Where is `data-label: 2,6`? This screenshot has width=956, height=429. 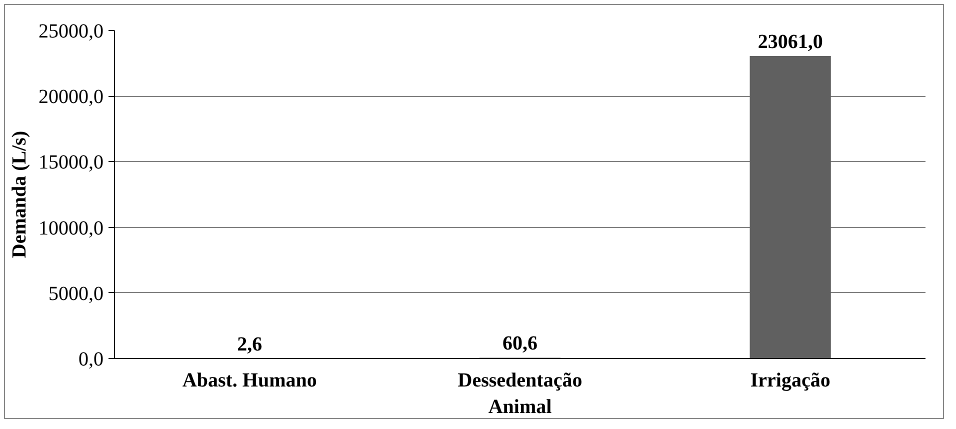 data-label: 2,6 is located at coordinates (249, 344).